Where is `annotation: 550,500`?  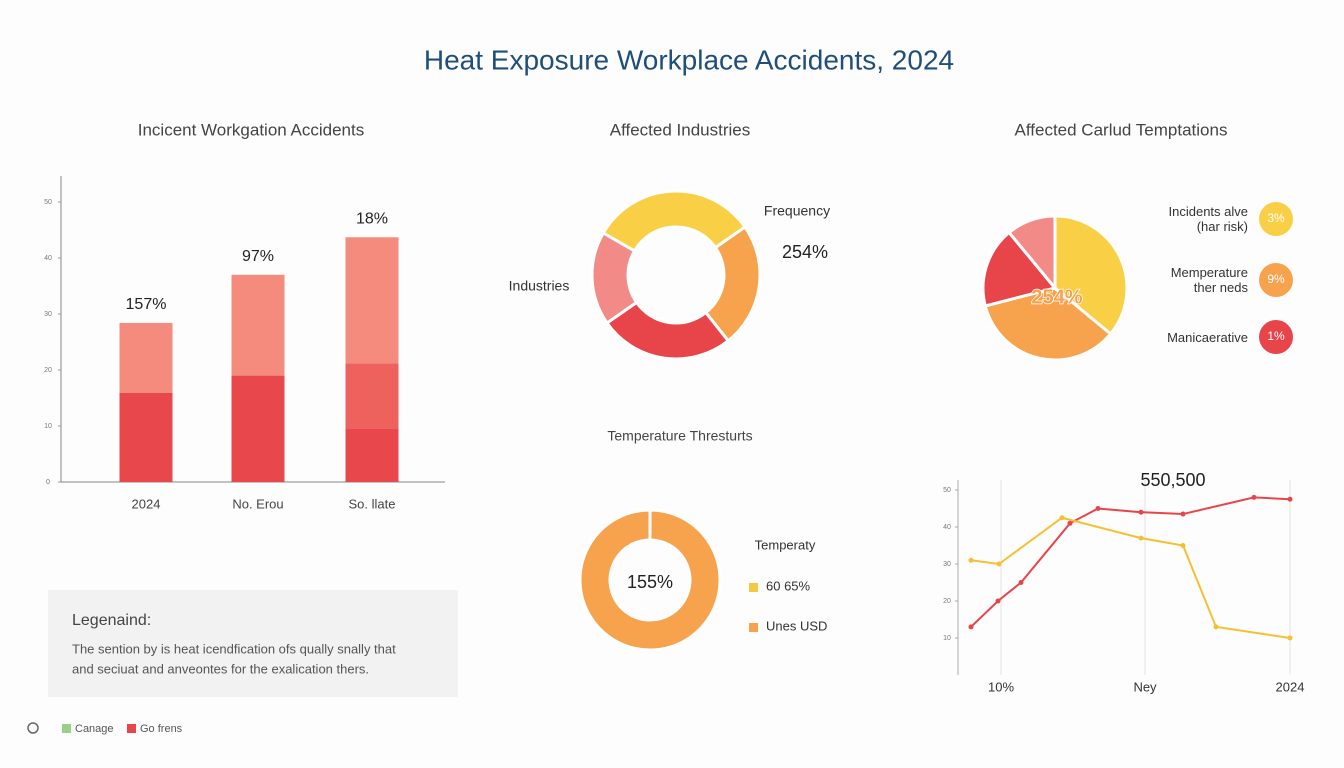 annotation: 550,500 is located at coordinates (1172, 480).